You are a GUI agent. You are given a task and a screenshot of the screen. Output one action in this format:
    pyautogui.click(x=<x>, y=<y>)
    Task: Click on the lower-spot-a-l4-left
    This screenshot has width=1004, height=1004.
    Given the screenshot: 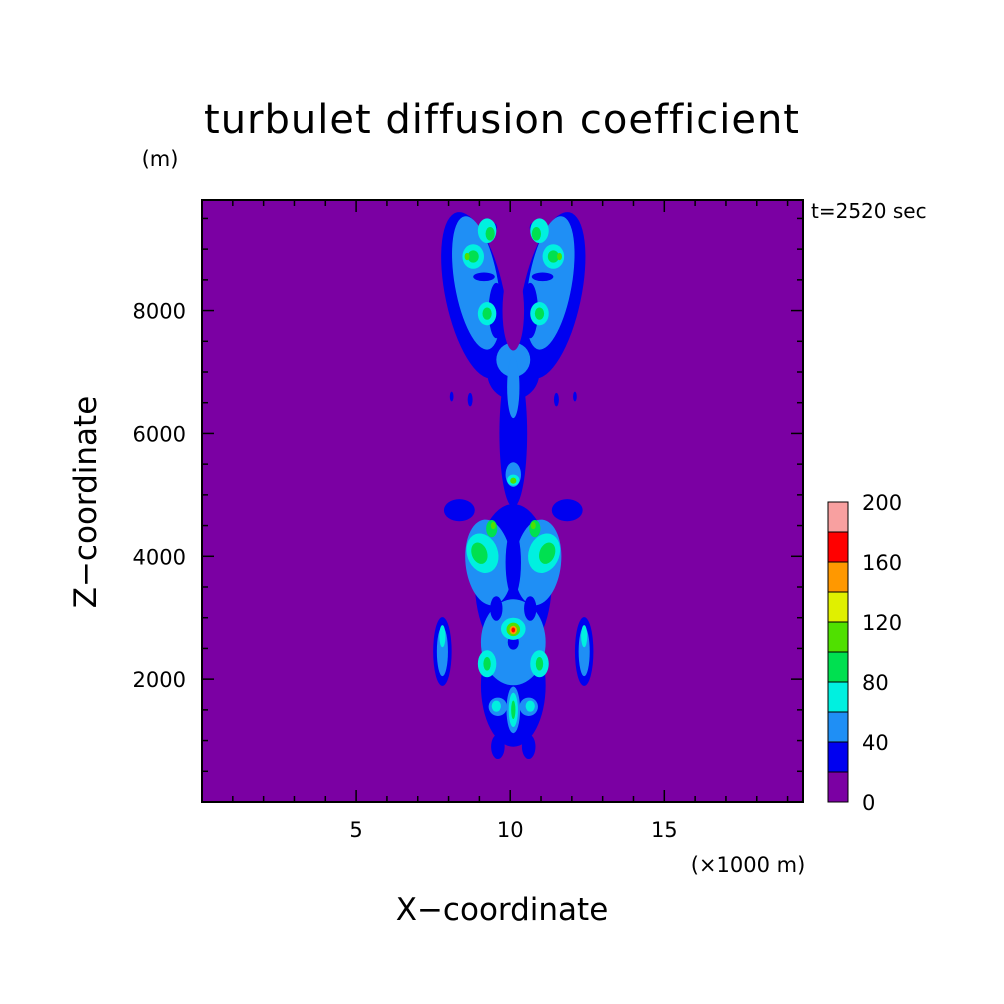 What is the action you would take?
    pyautogui.click(x=479, y=553)
    